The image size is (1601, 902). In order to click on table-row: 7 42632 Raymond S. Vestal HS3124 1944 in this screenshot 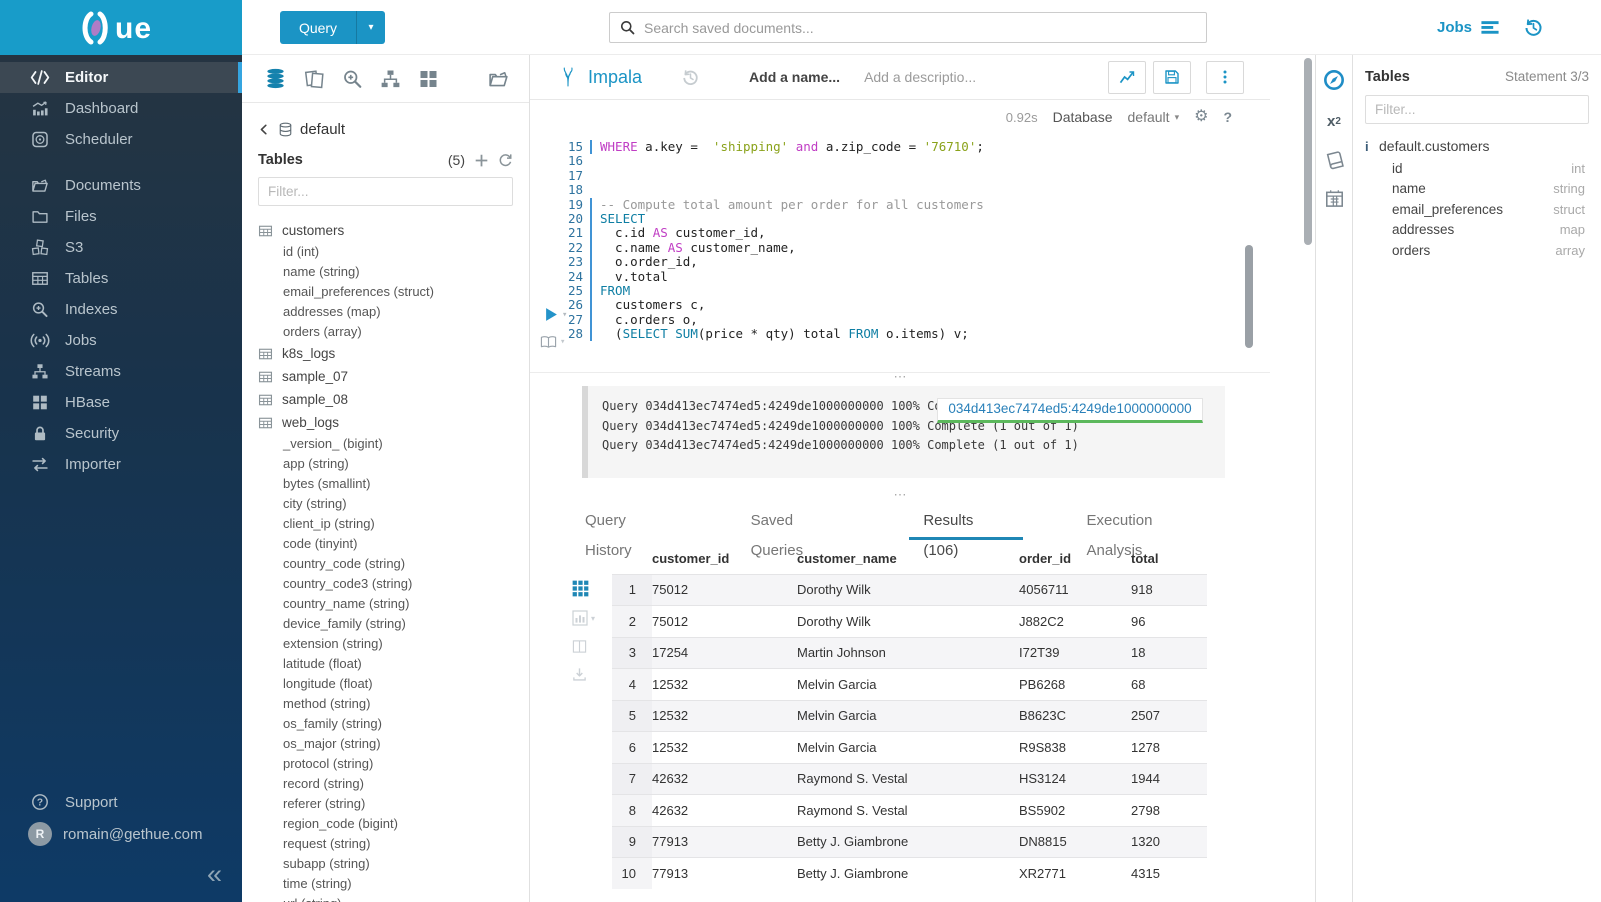, I will do `click(909, 779)`.